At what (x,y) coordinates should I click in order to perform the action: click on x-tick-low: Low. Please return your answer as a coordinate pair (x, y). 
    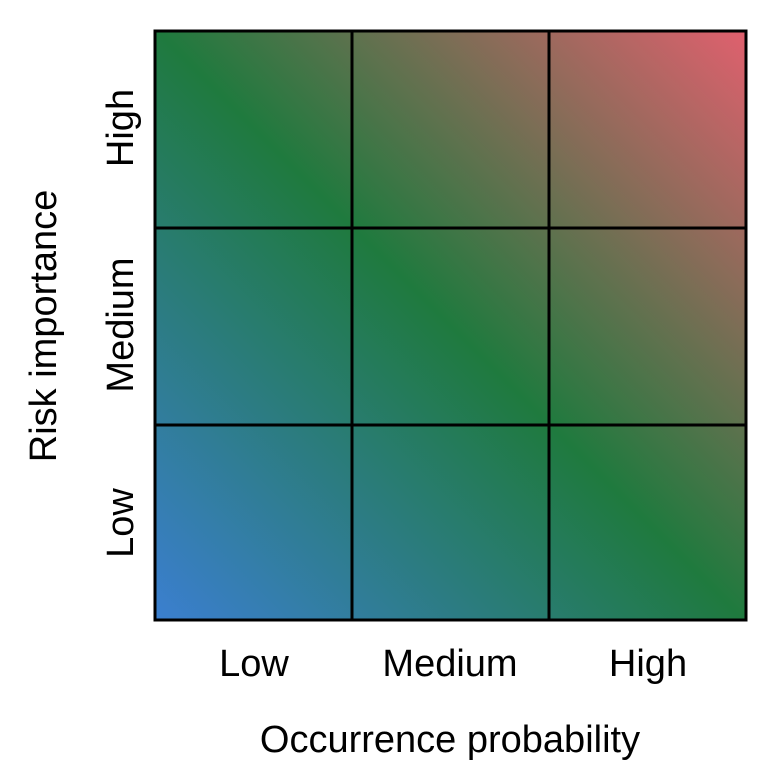
    Looking at the image, I should click on (254, 664).